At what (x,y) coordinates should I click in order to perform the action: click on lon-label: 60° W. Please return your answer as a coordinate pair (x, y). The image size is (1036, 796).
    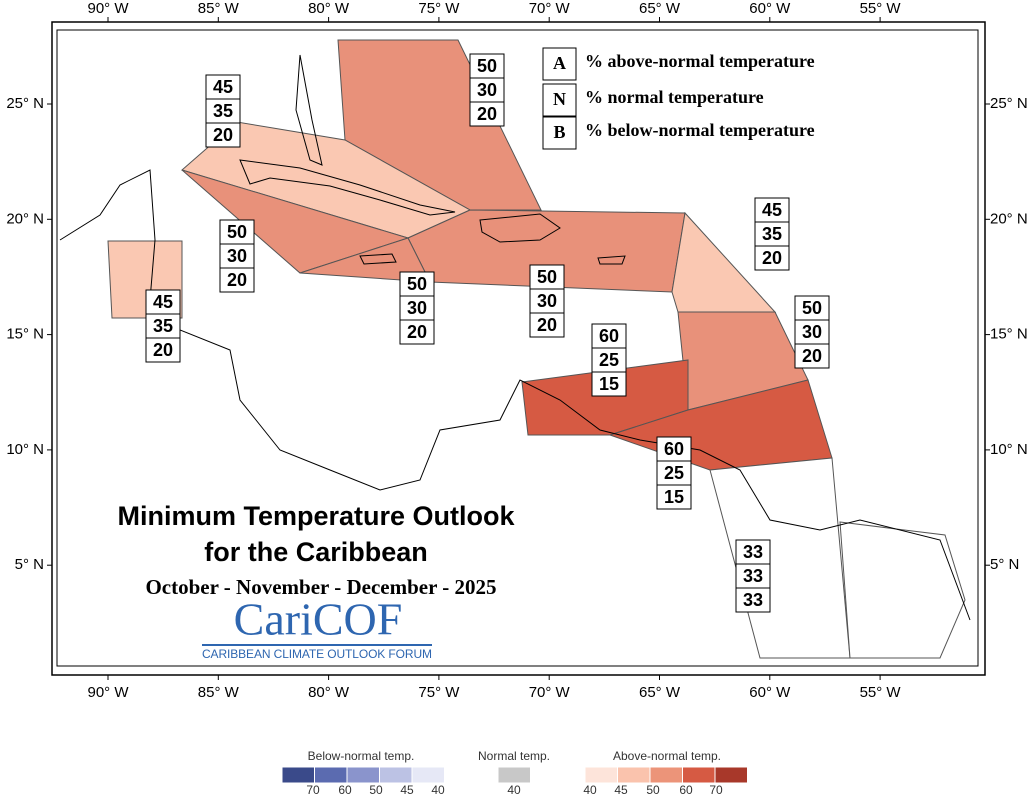
    Looking at the image, I should click on (770, 692).